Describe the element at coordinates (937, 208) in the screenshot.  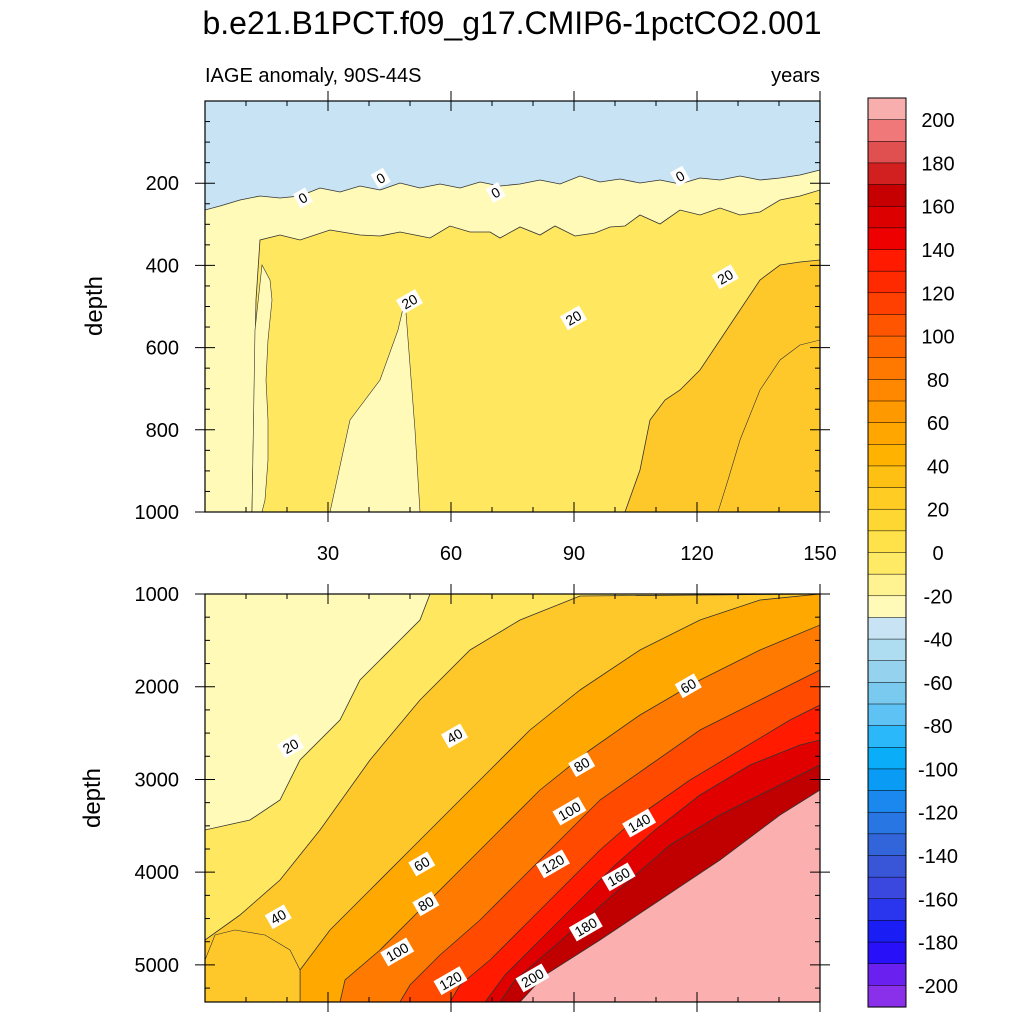
I see `colorbar-label: 160` at that location.